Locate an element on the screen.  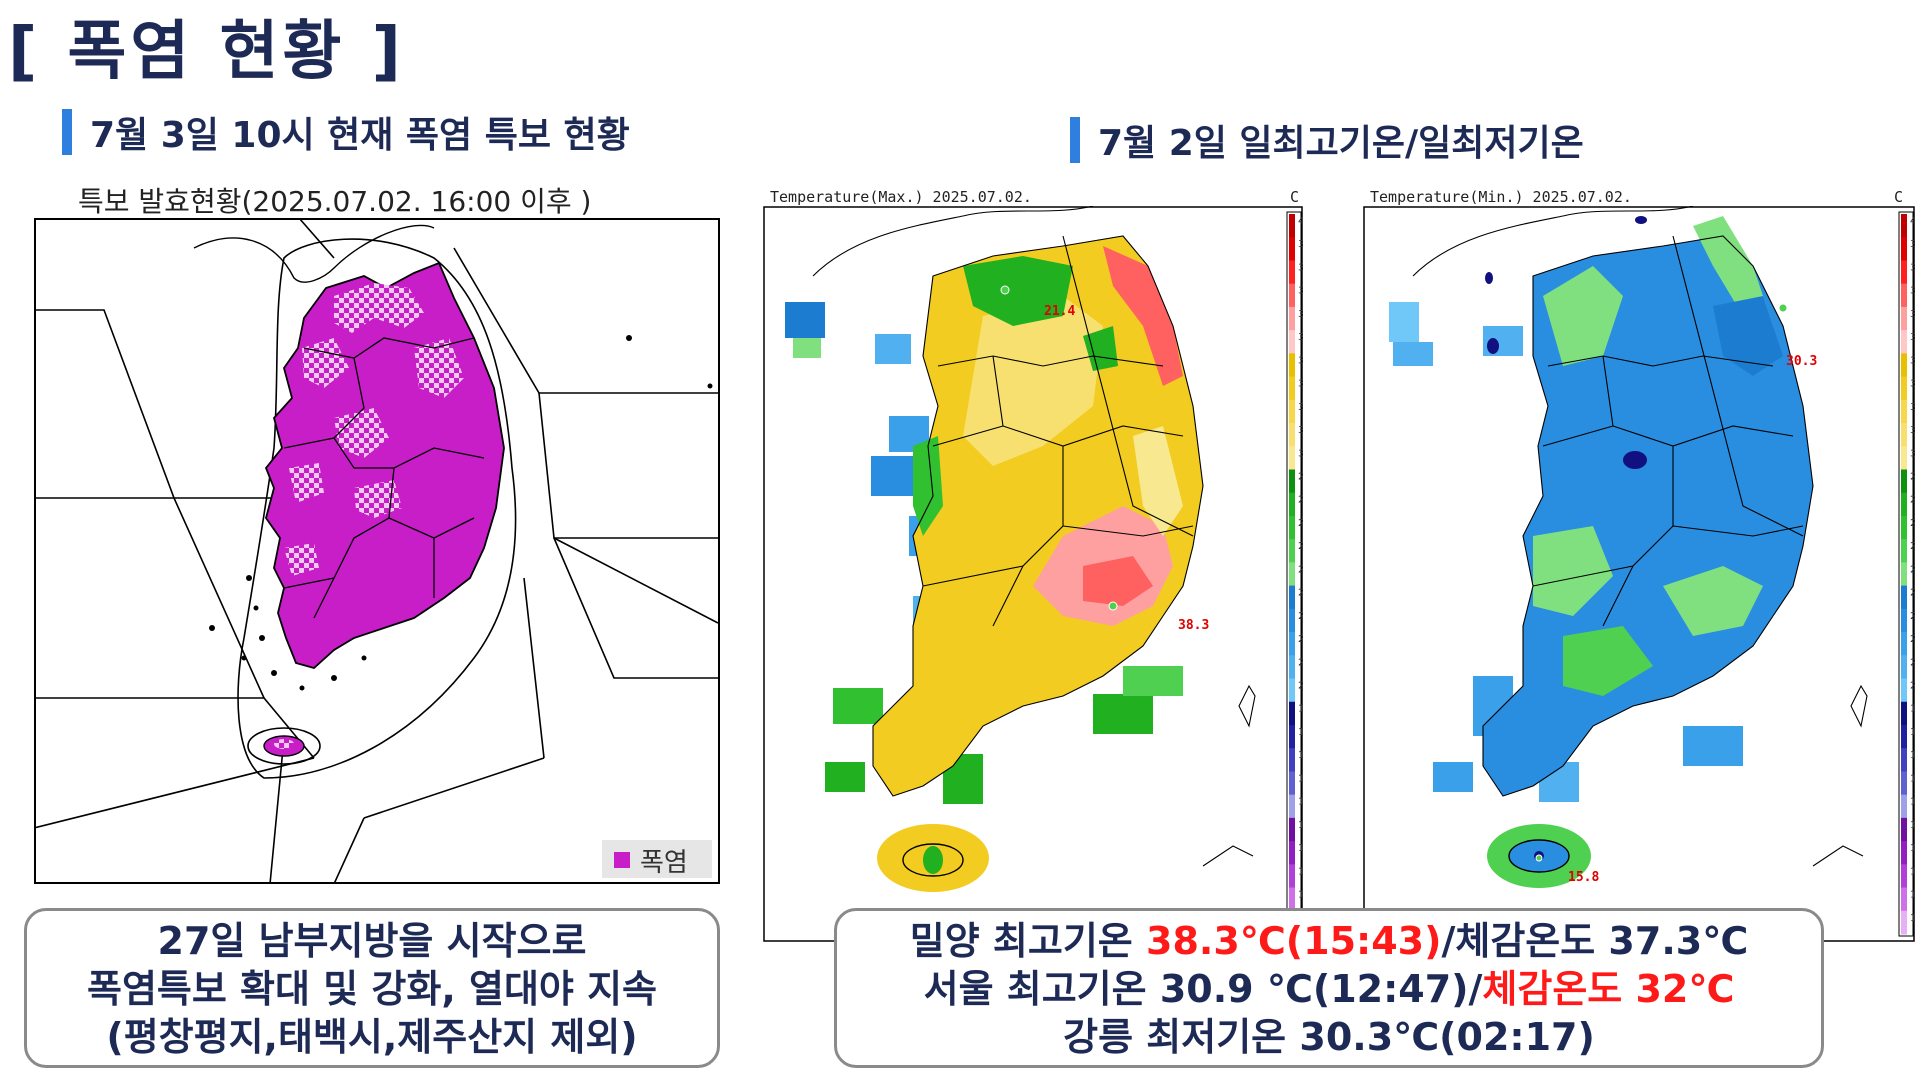
summary-highlight: 체감온도 32℃ is located at coordinates (1608, 989).